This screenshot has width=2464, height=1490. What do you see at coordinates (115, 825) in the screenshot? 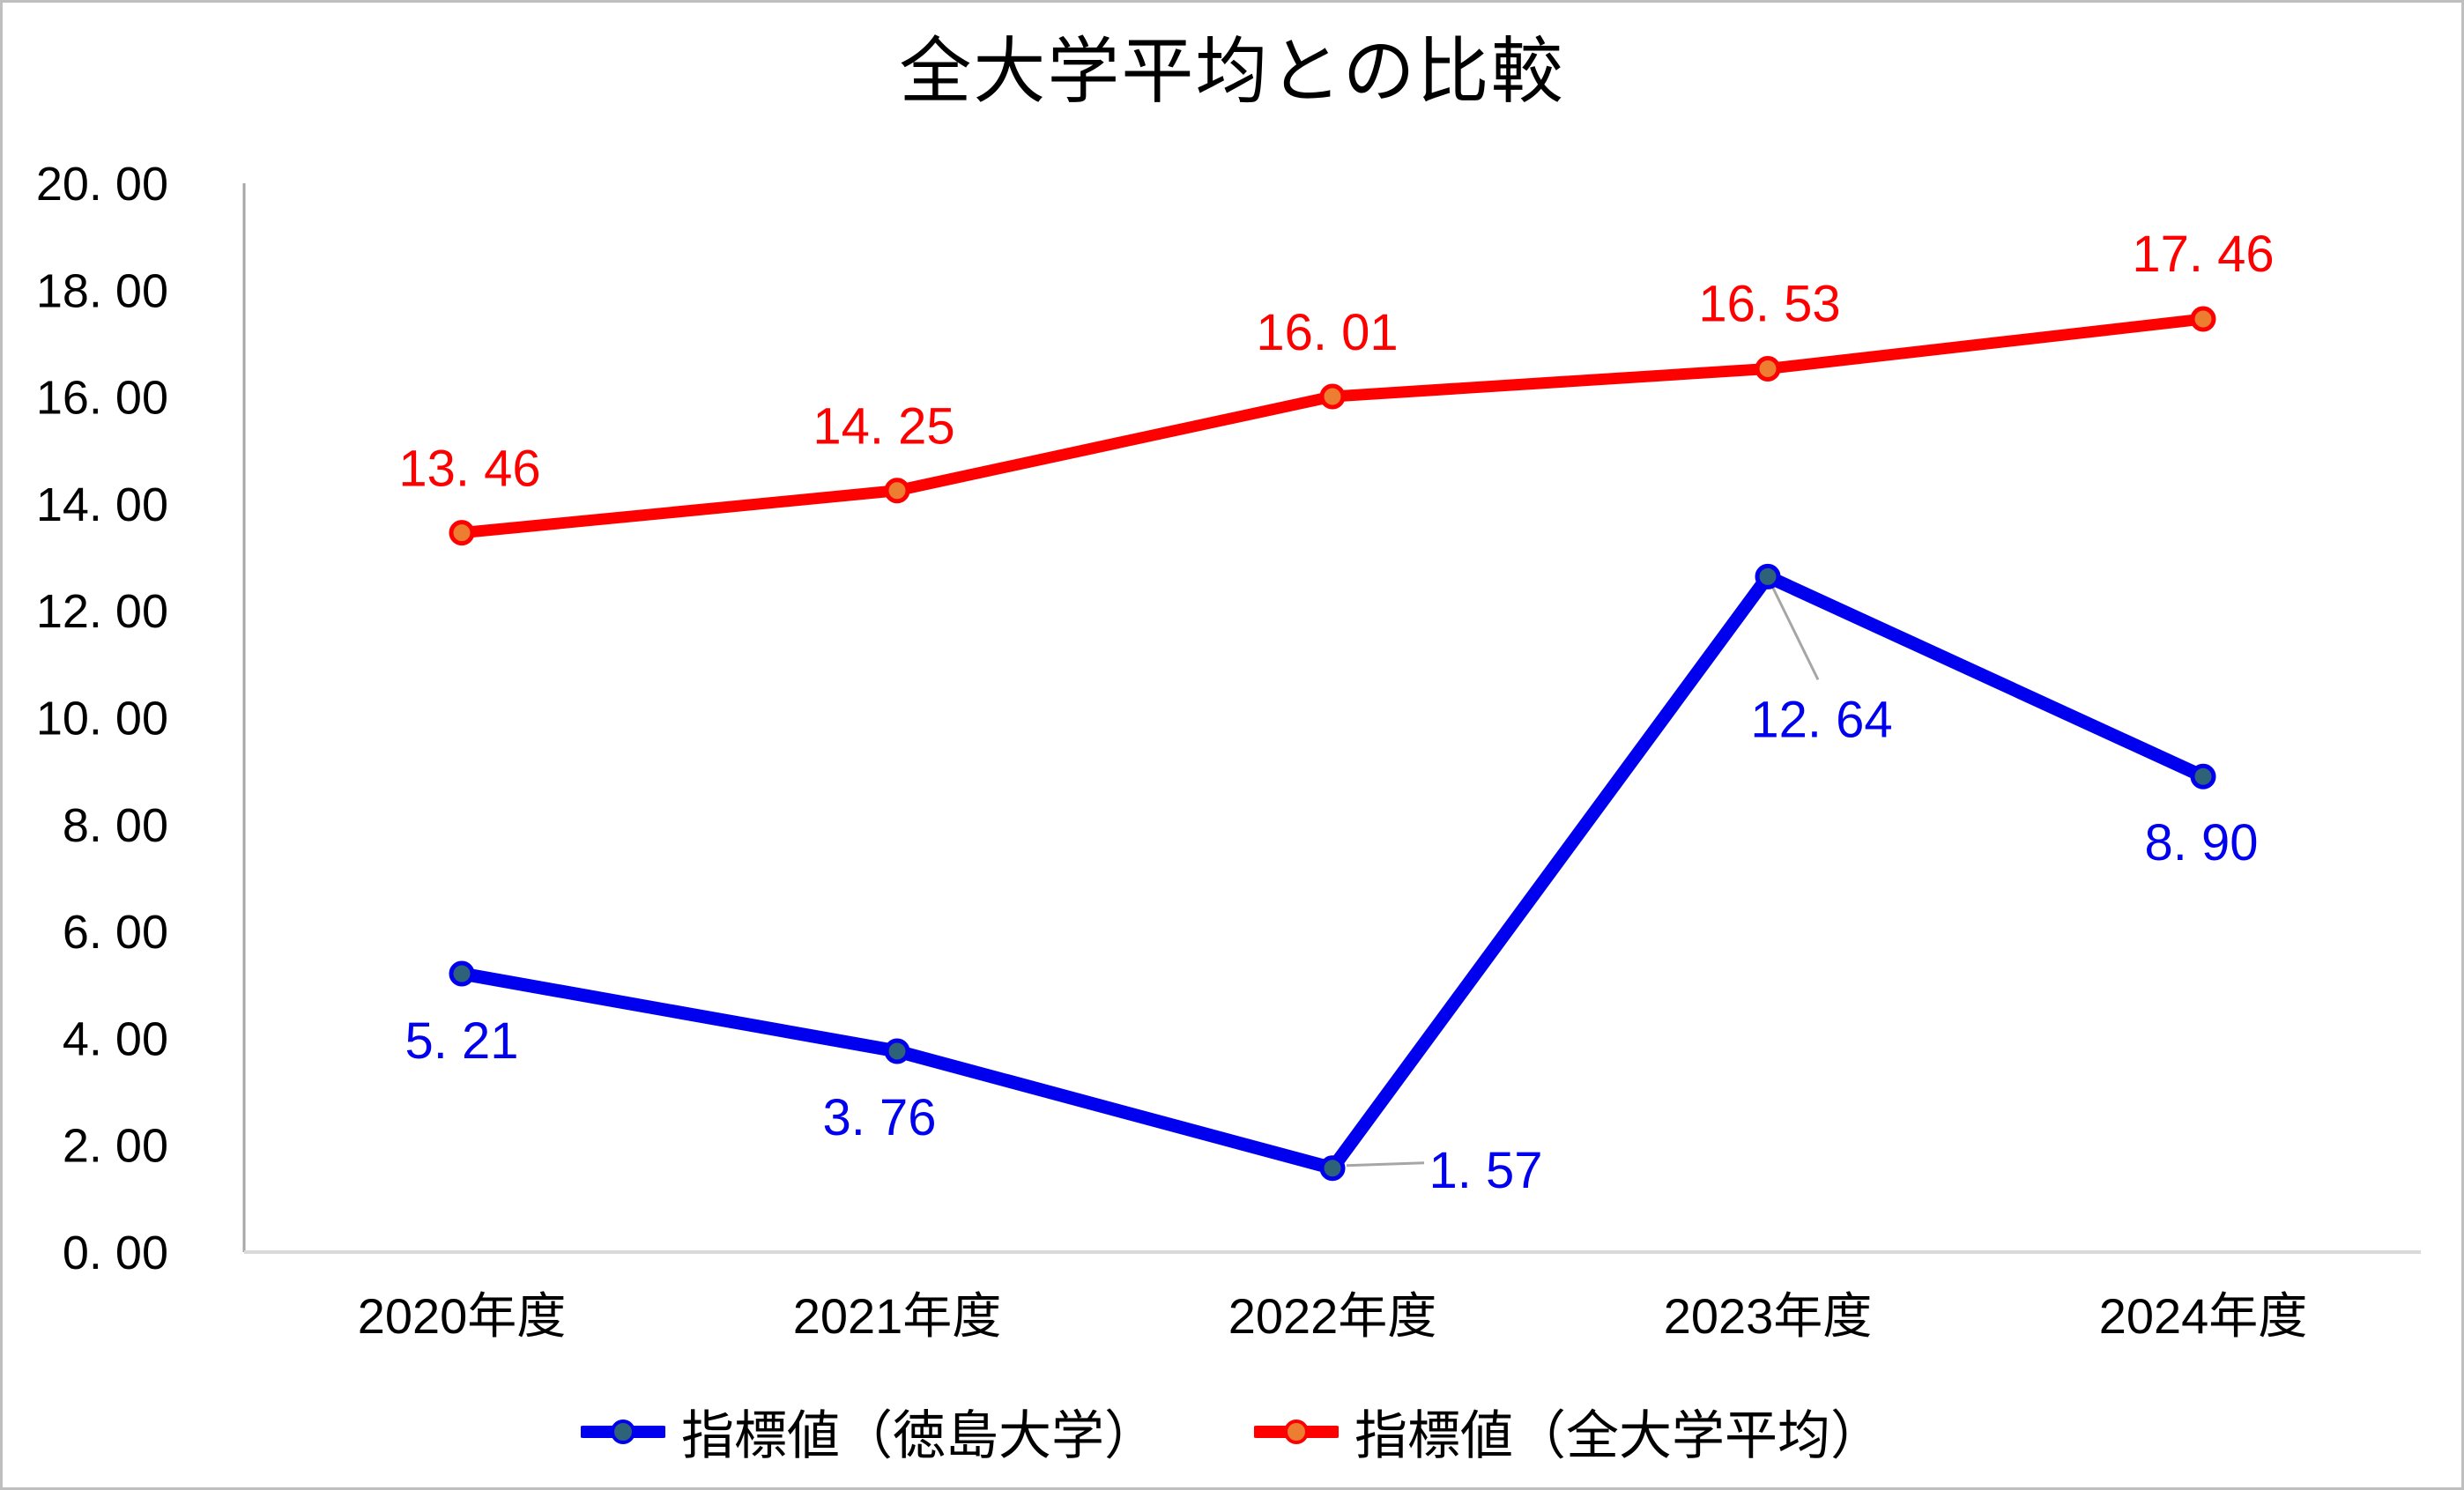
I see `y-tick-label: 8. 00` at bounding box center [115, 825].